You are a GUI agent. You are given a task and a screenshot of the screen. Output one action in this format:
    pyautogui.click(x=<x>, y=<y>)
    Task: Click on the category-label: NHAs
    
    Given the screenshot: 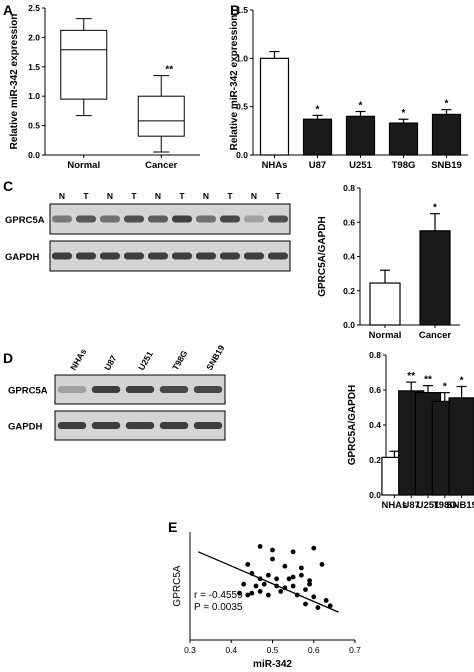 What is the action you would take?
    pyautogui.click(x=394, y=505)
    